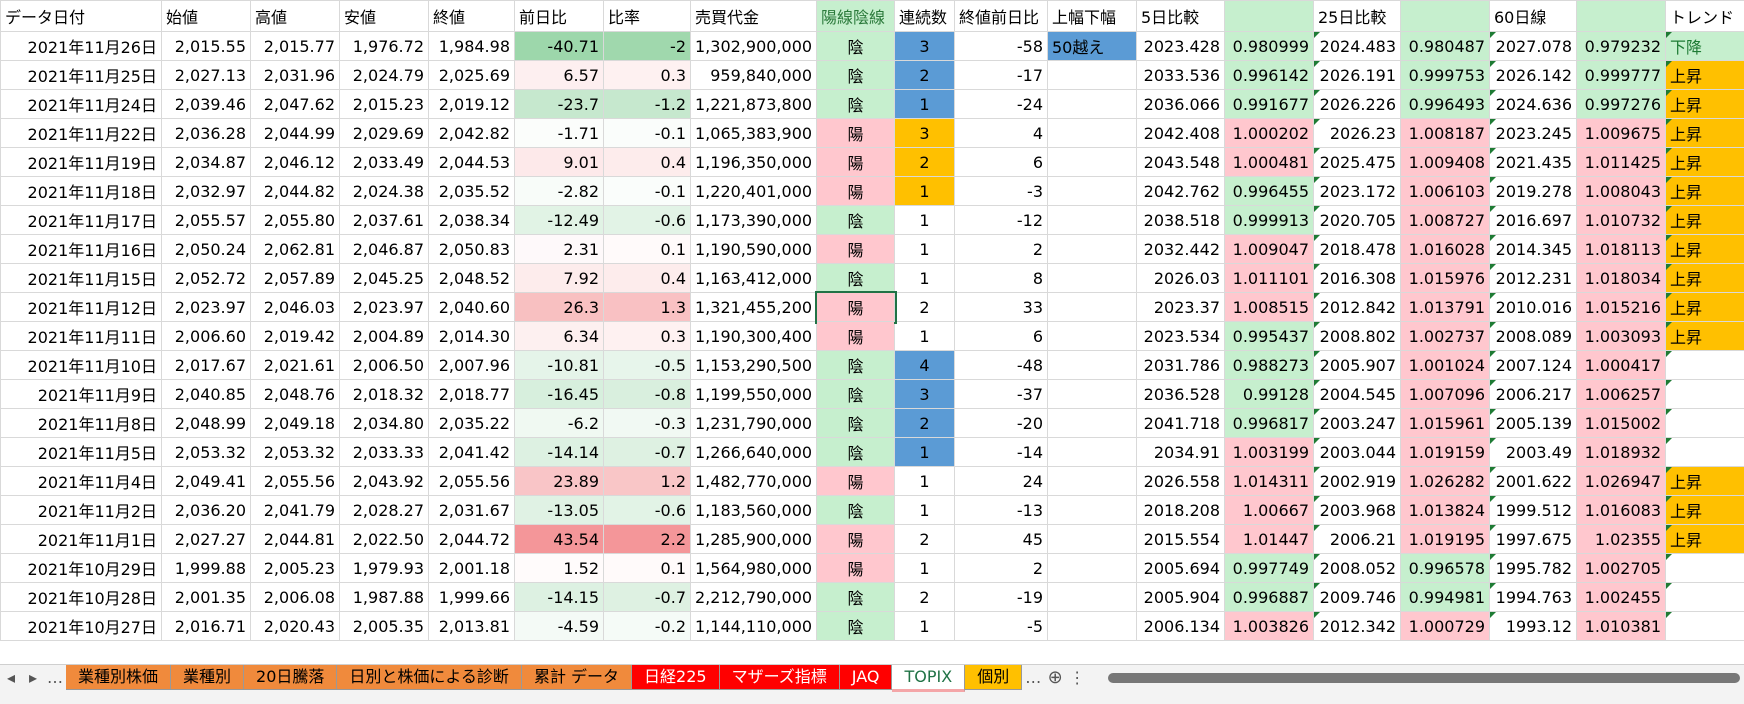 The height and width of the screenshot is (704, 1744). Describe the element at coordinates (81, 336) in the screenshot. I see `cell: 2021年11月11日` at that location.